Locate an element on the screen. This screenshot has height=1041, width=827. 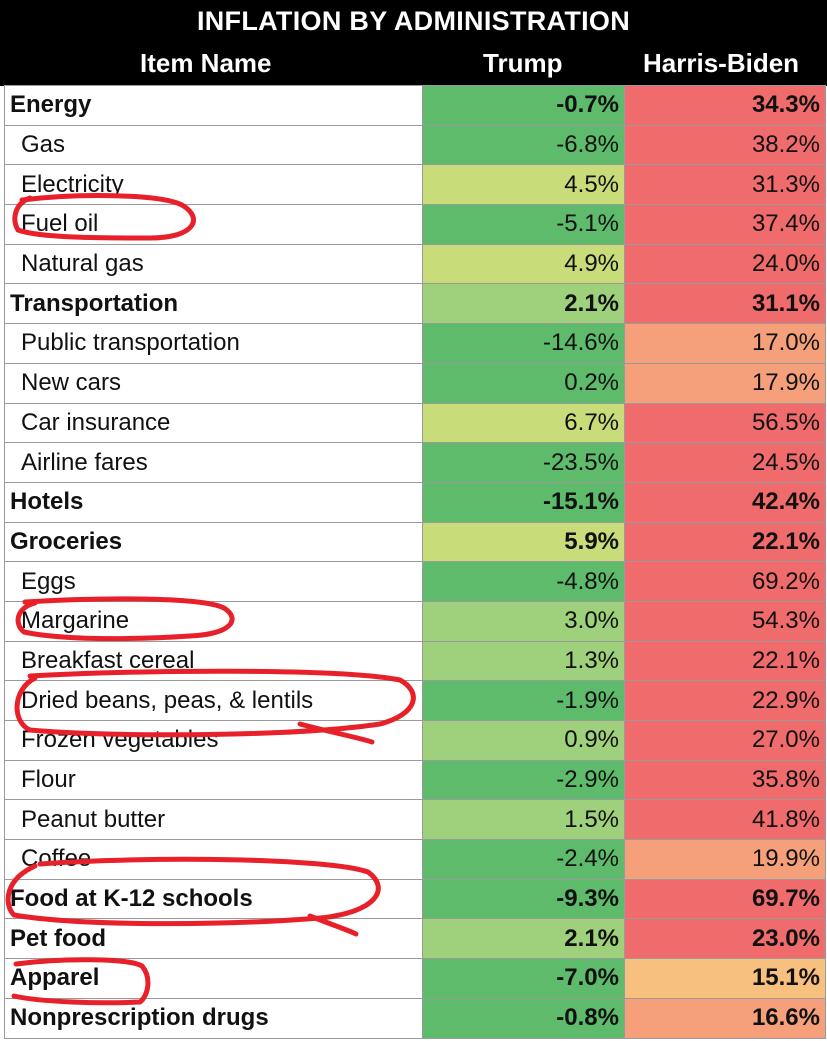
item-name-cell: Hotels is located at coordinates (213, 502).